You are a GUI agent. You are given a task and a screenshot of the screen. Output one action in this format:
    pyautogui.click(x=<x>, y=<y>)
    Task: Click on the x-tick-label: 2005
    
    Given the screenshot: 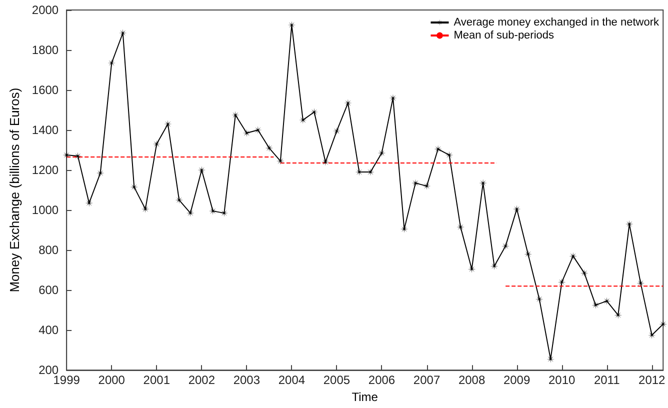 What is the action you would take?
    pyautogui.click(x=336, y=380)
    